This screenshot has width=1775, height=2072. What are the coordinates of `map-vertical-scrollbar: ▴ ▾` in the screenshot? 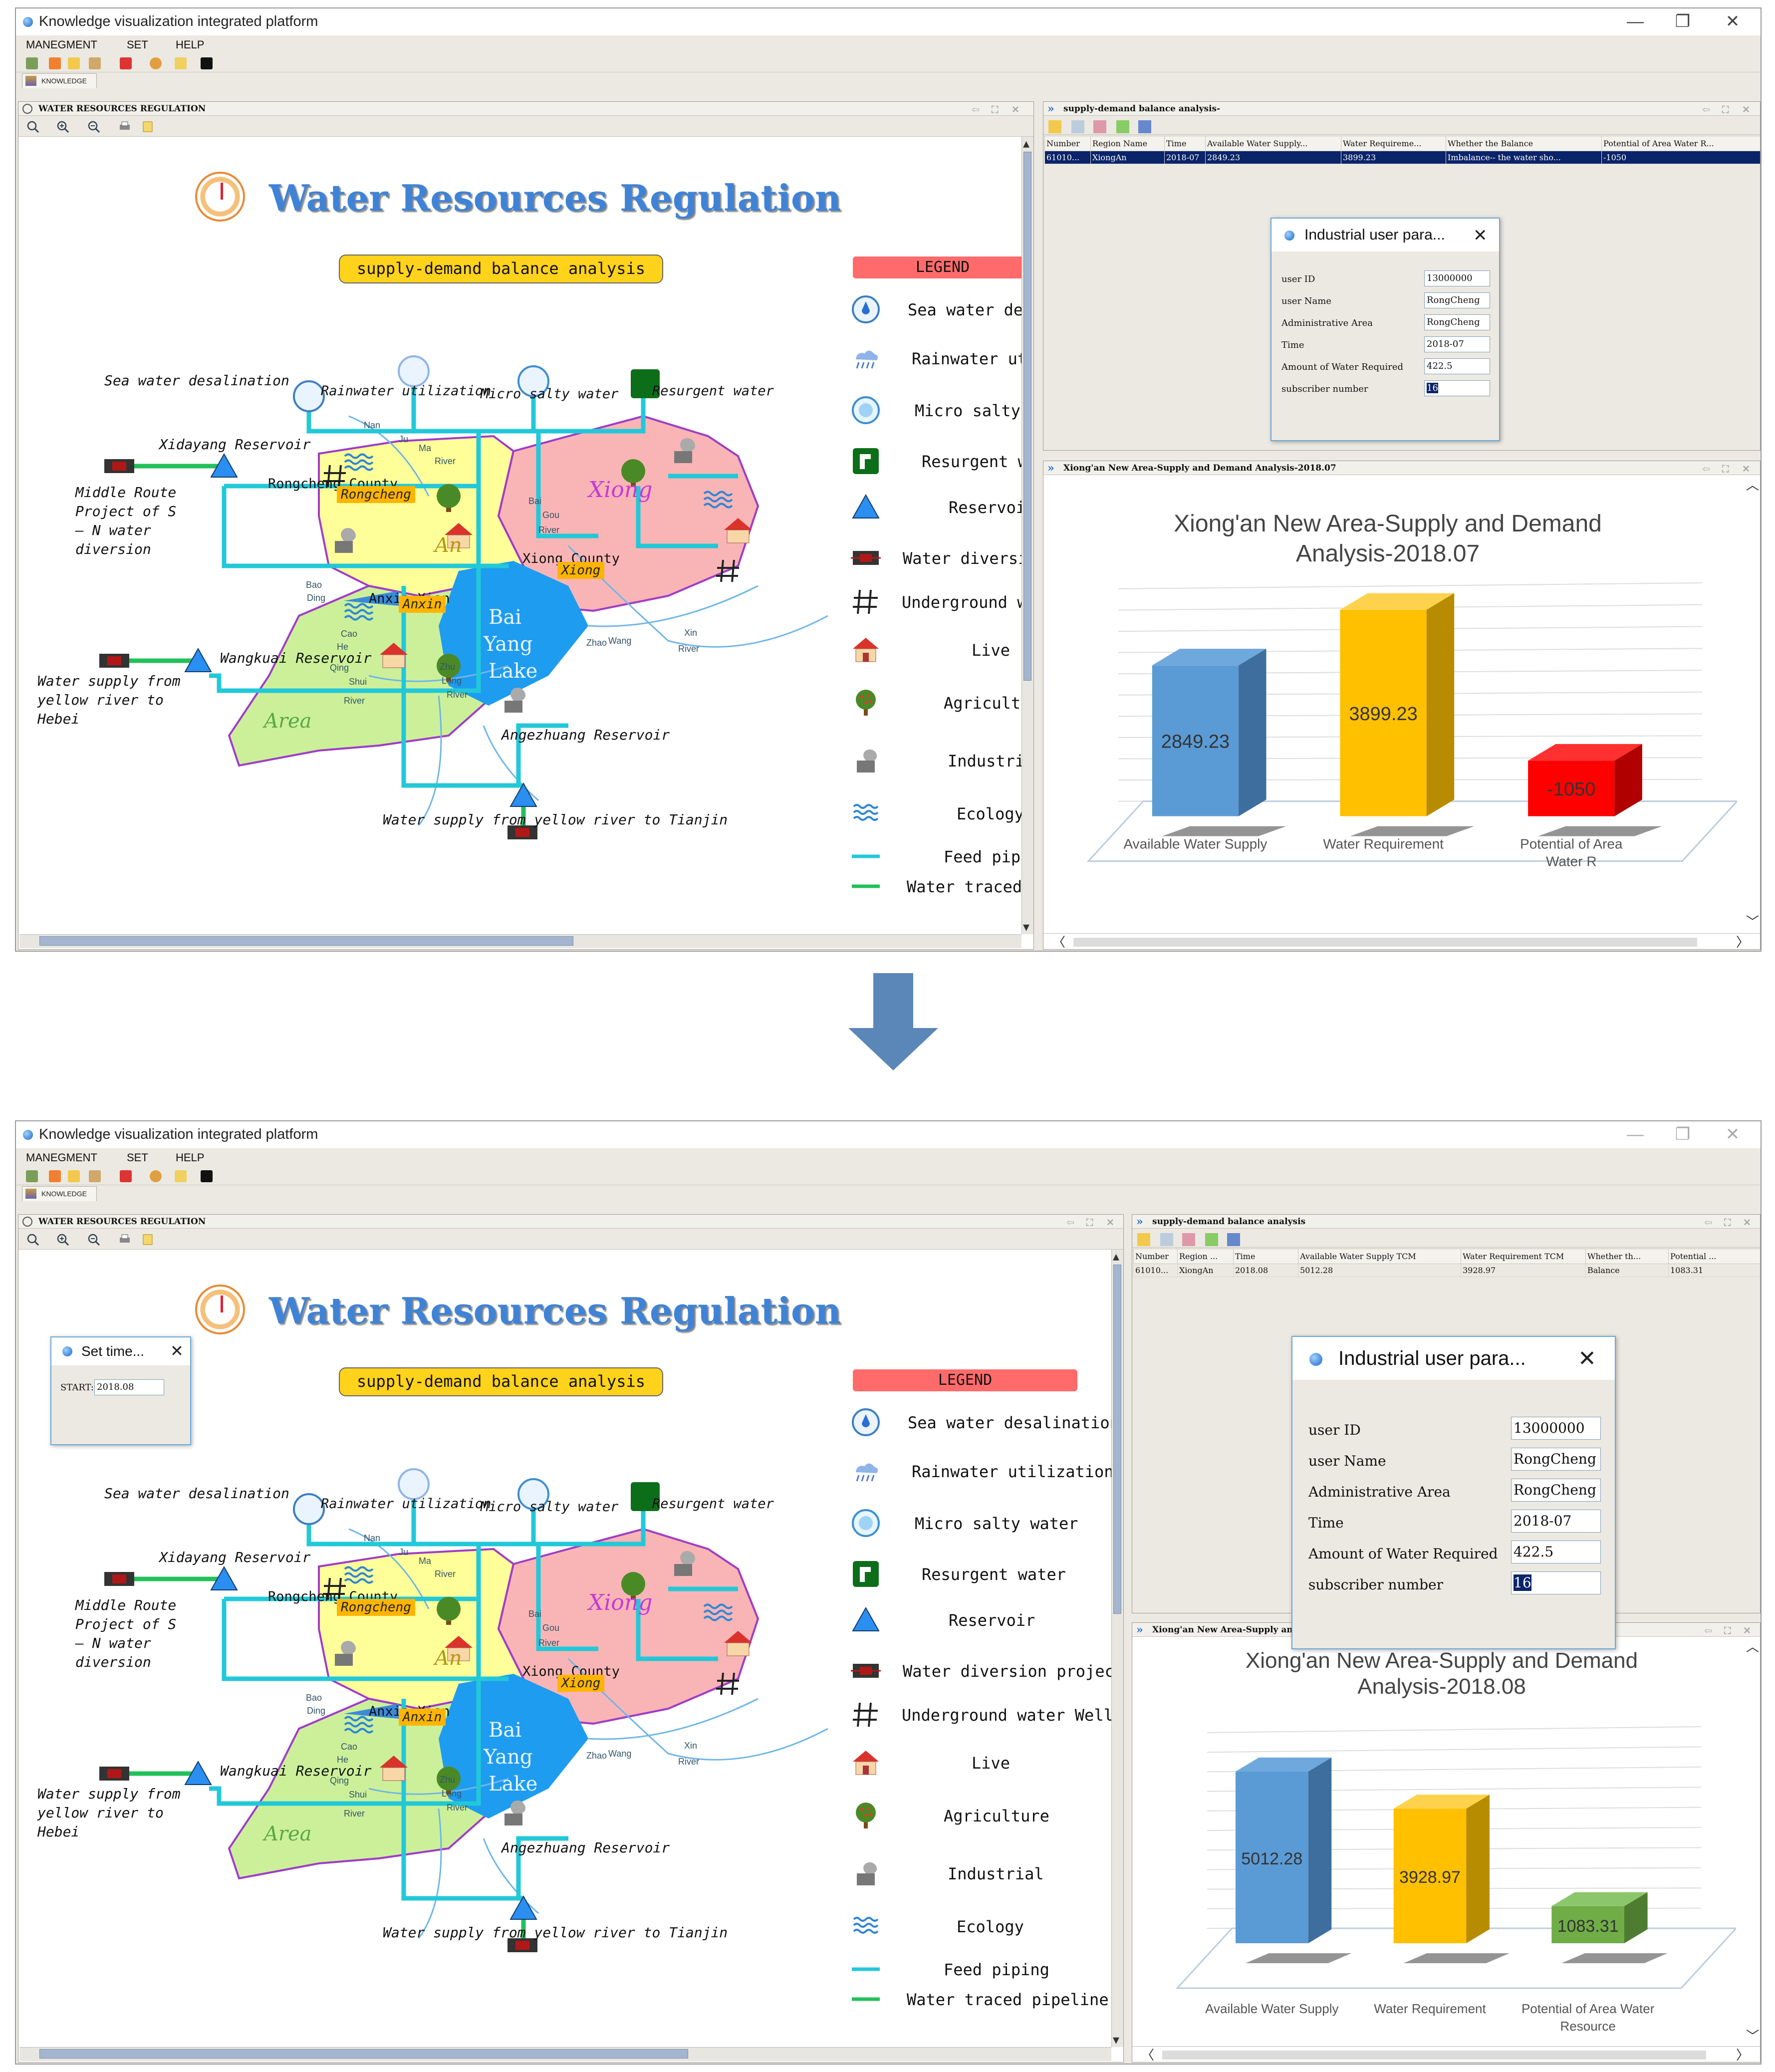 It's located at (1117, 1648).